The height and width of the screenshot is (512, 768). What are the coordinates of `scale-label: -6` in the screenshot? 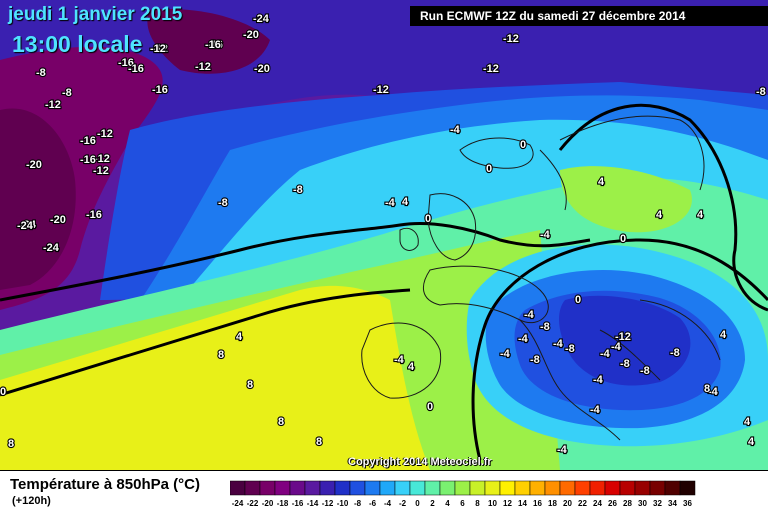 It's located at (373, 503).